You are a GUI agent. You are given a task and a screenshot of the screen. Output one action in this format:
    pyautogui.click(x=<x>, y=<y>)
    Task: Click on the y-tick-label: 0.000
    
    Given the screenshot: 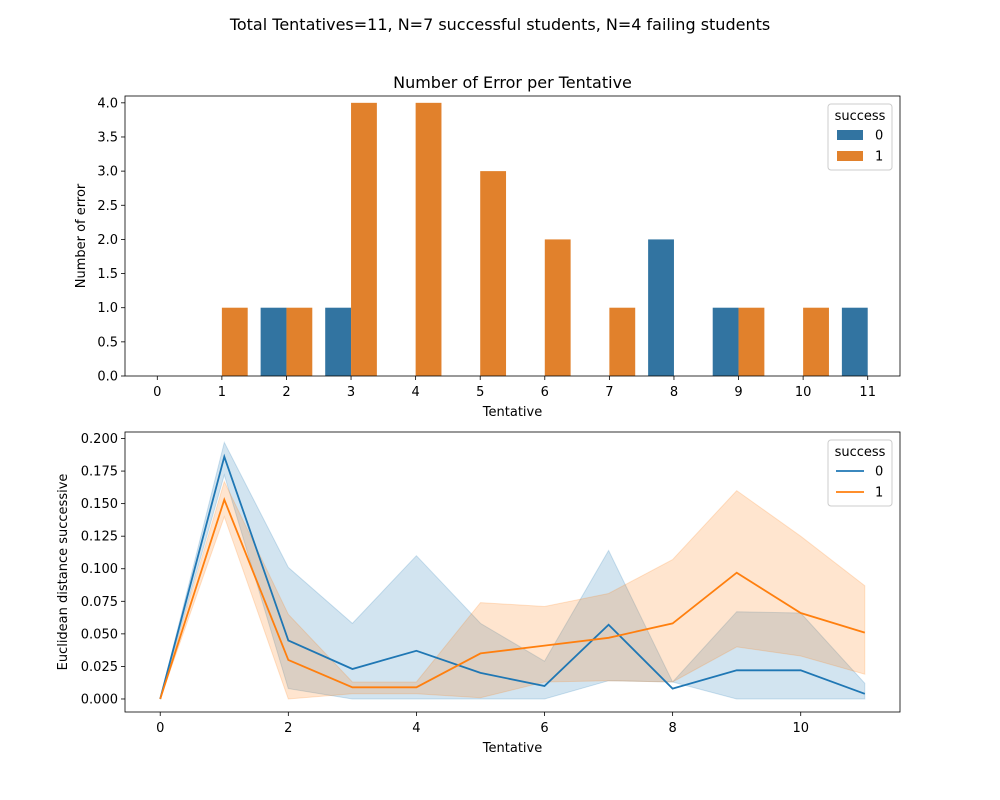 What is the action you would take?
    pyautogui.click(x=99, y=699)
    